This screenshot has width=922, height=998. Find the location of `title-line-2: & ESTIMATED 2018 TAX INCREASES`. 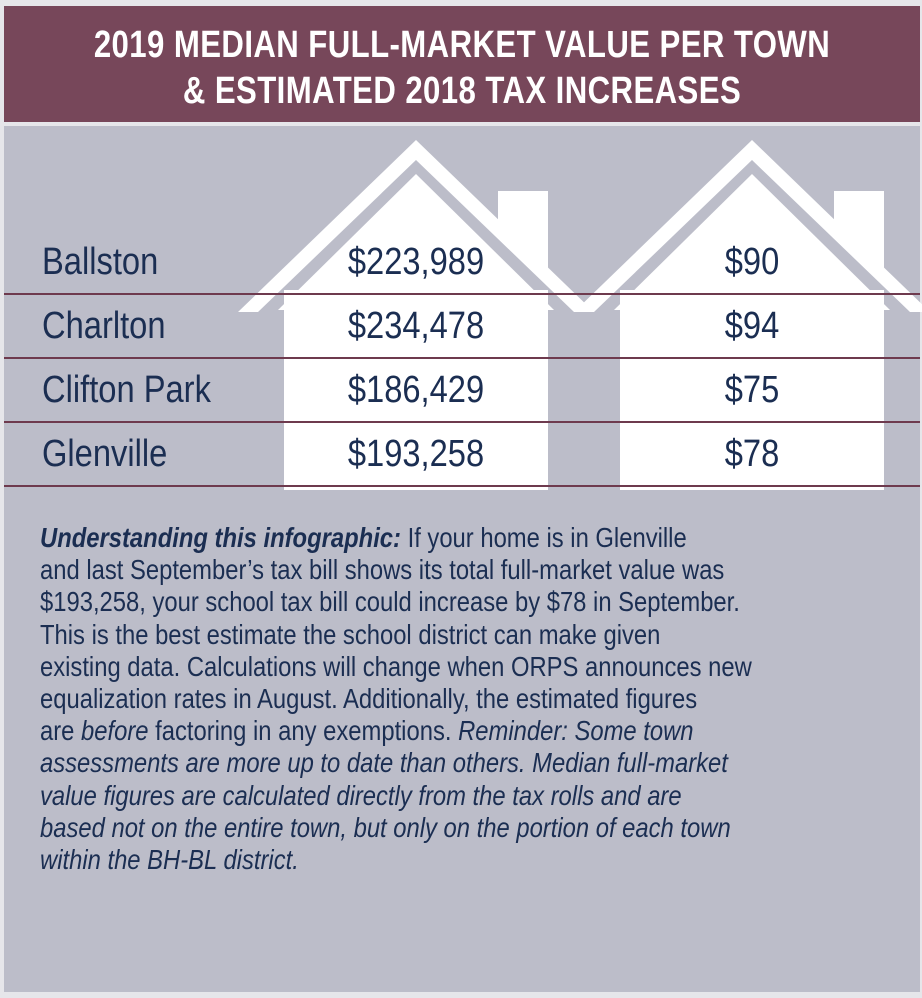

title-line-2: & ESTIMATED 2018 TAX INCREASES is located at coordinates (462, 91).